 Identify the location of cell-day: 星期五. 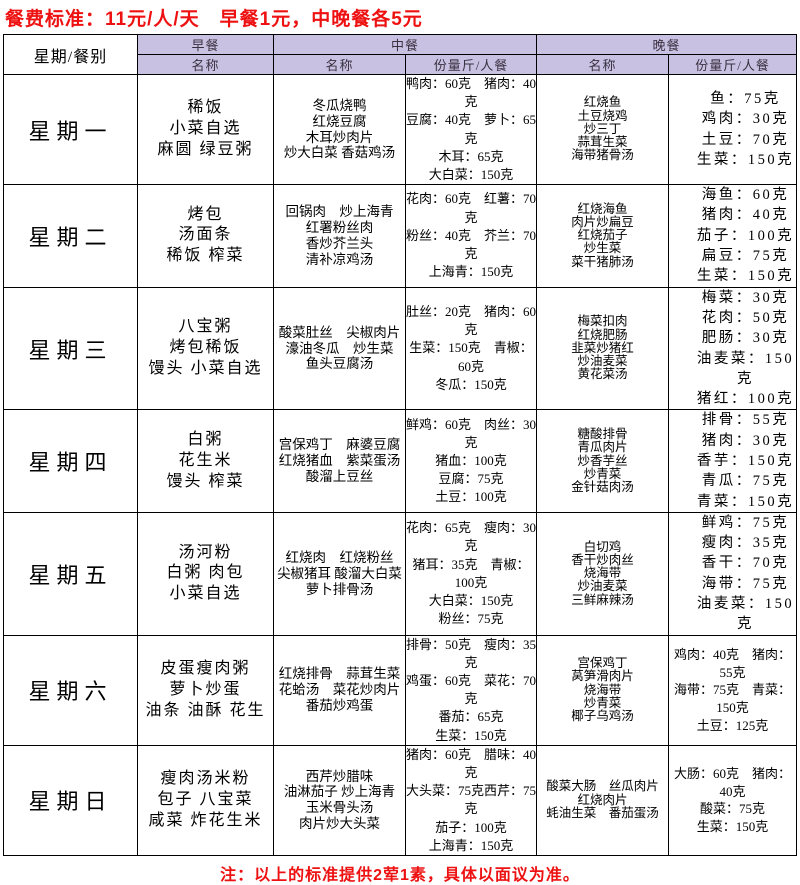
(70, 573).